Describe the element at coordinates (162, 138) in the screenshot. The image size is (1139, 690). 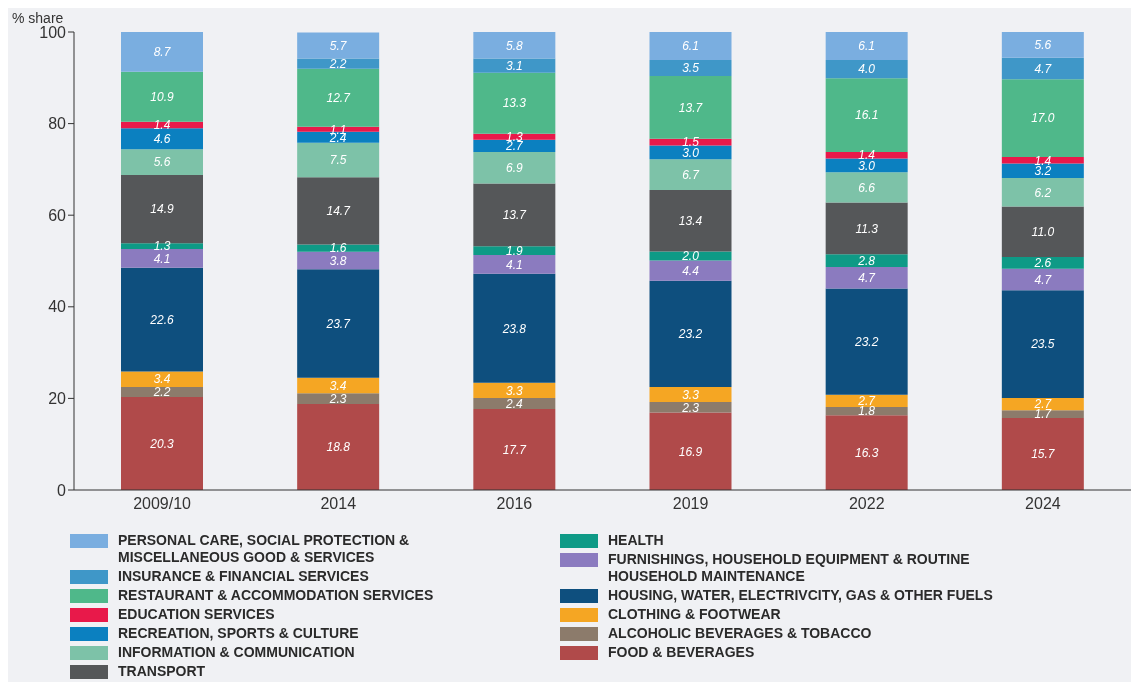
I see `data-label: 4.6` at that location.